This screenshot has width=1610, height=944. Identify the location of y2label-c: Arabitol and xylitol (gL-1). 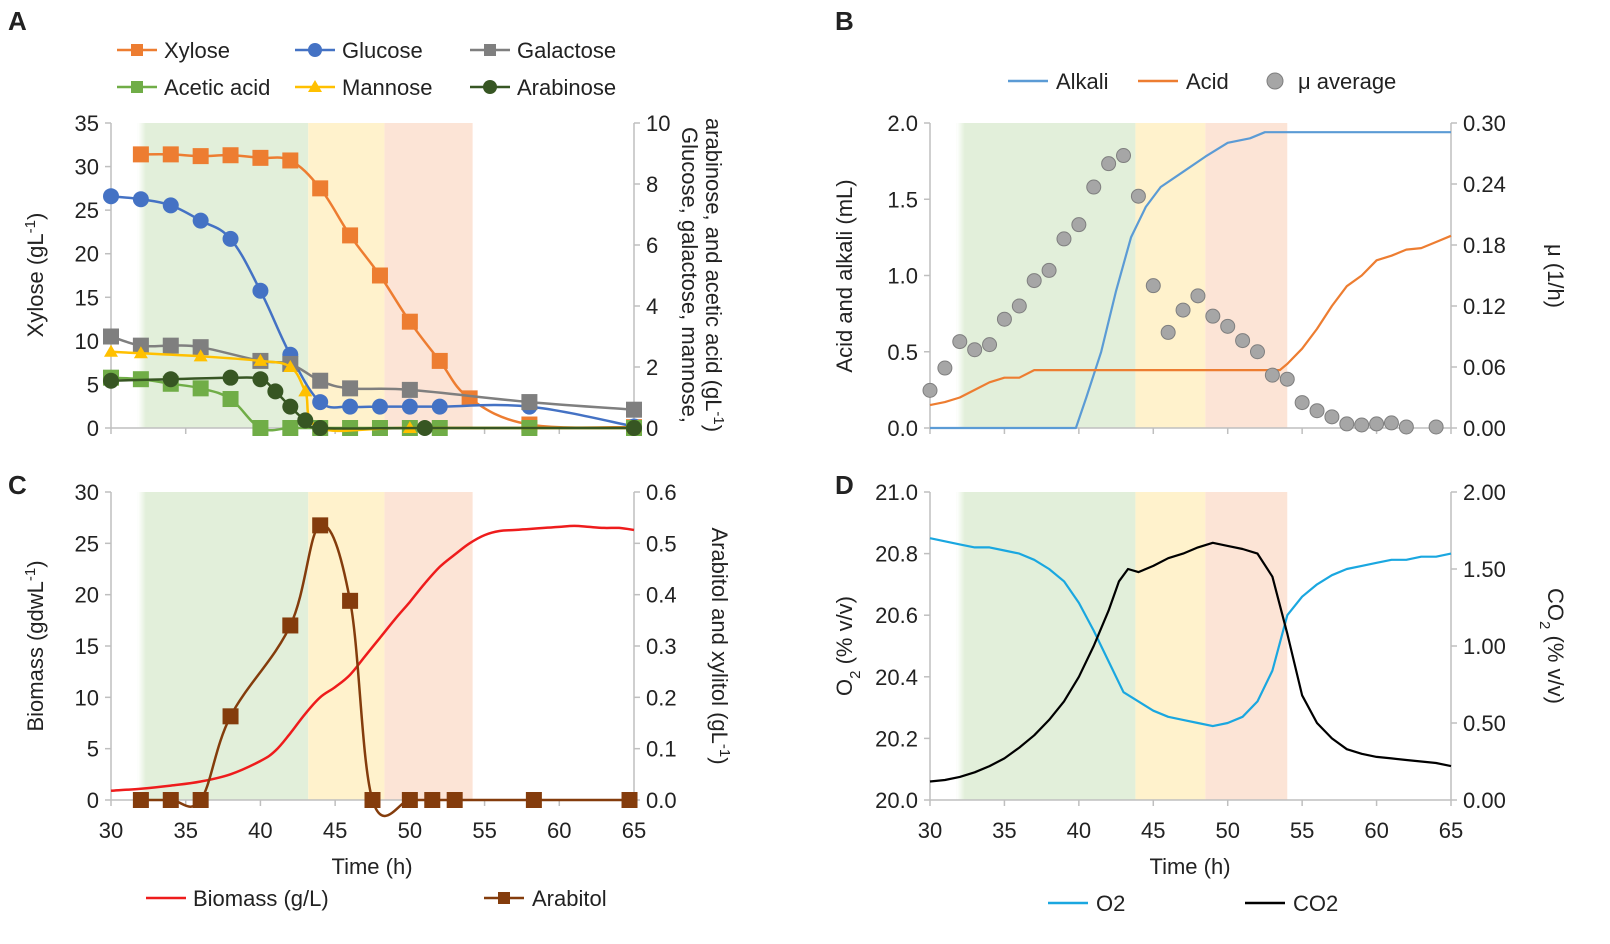
(720, 645).